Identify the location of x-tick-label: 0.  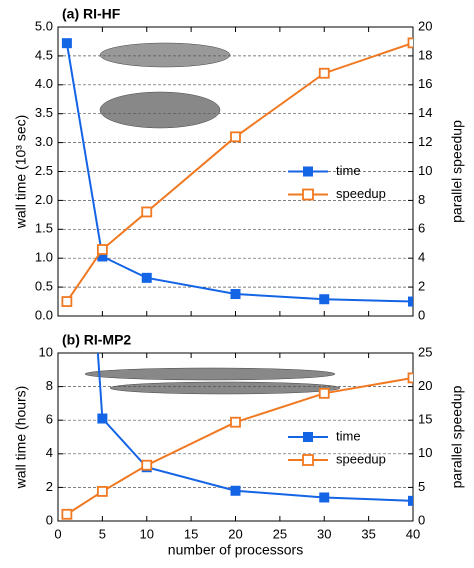
(57, 533).